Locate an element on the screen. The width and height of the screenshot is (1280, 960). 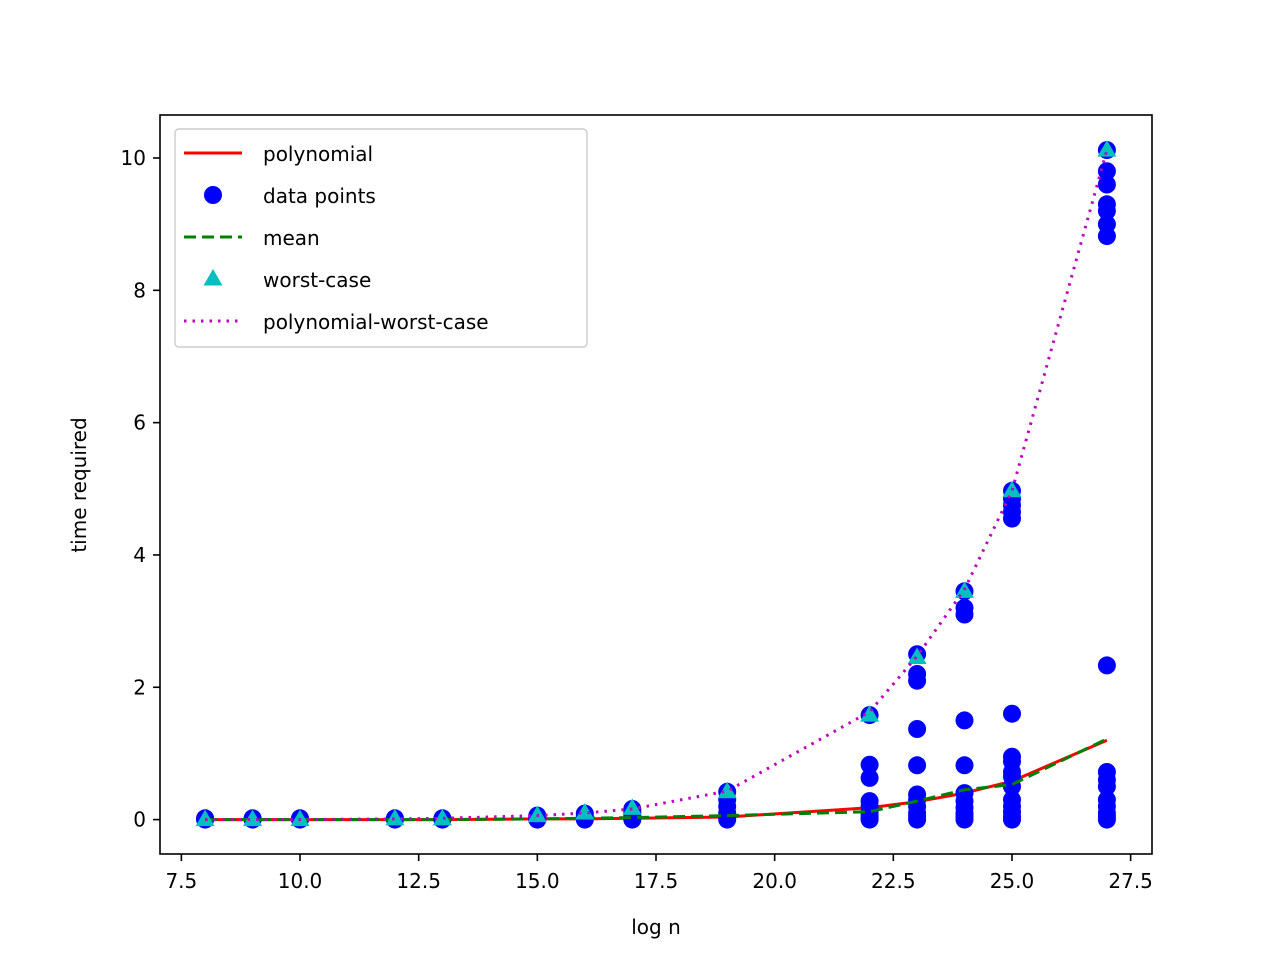
x-tick-label-0: 7.5 is located at coordinates (181, 881).